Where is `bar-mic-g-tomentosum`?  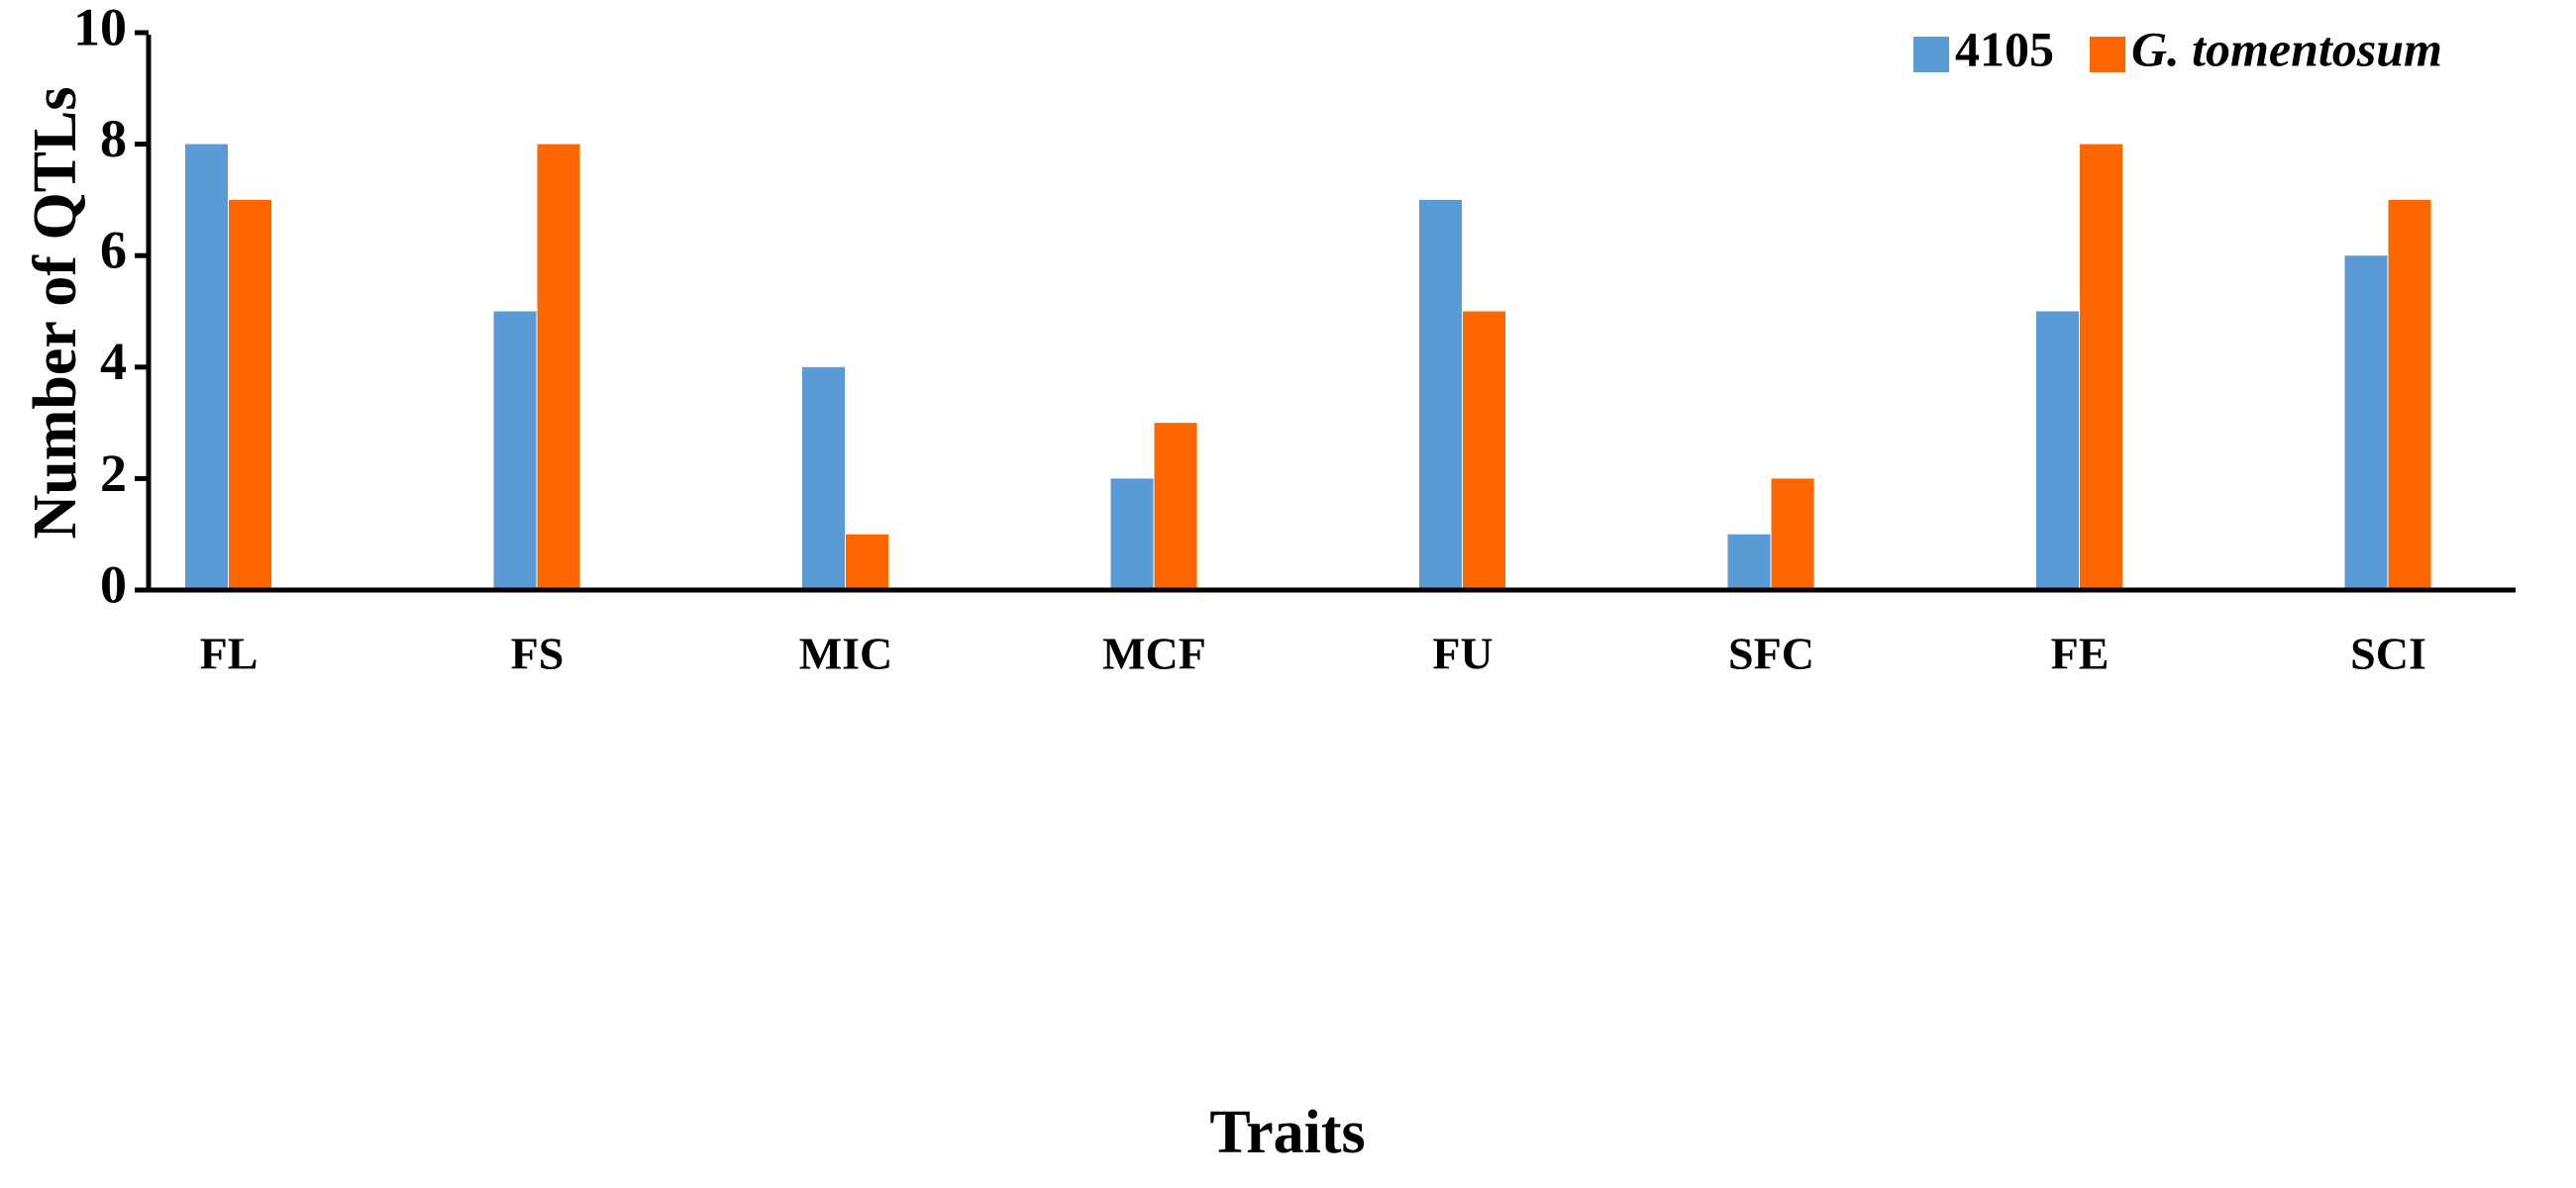
bar-mic-g-tomentosum is located at coordinates (867, 562).